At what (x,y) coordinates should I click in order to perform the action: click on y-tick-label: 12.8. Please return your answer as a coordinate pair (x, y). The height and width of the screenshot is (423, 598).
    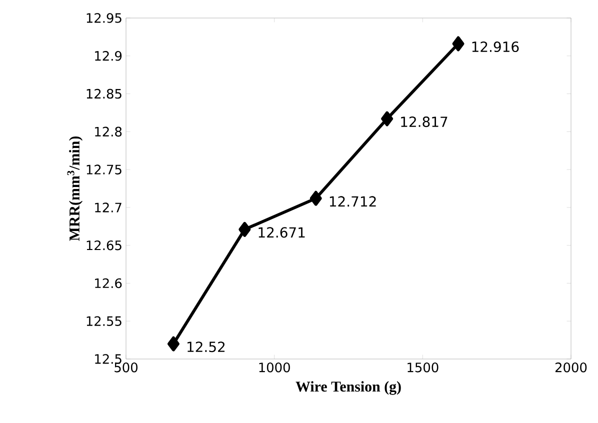
    Looking at the image, I should click on (108, 131).